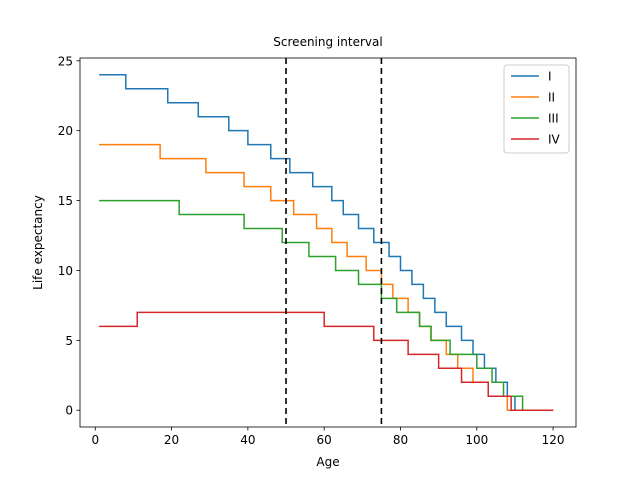 The height and width of the screenshot is (480, 640). I want to click on legend-label: IV, so click(554, 140).